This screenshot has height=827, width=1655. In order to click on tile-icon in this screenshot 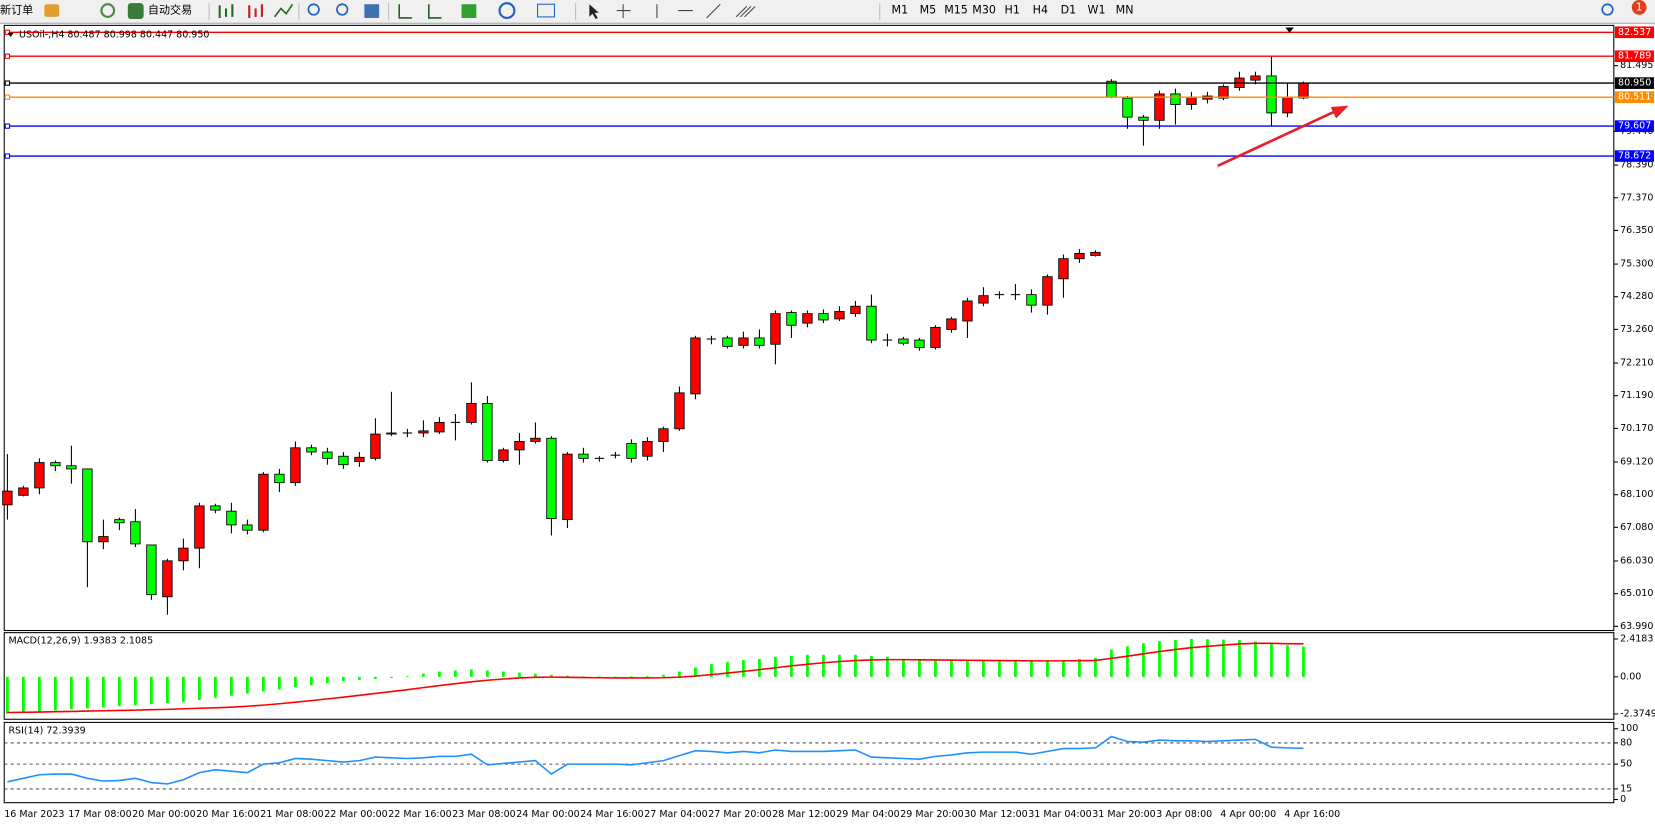, I will do `click(372, 11)`.